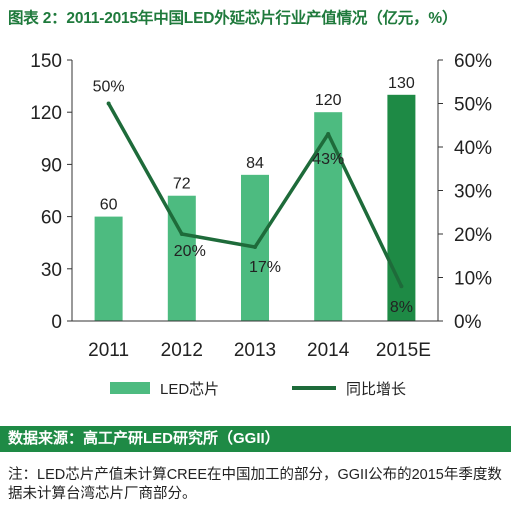 The width and height of the screenshot is (519, 516). What do you see at coordinates (51, 270) in the screenshot?
I see `left-tick-label: 30` at bounding box center [51, 270].